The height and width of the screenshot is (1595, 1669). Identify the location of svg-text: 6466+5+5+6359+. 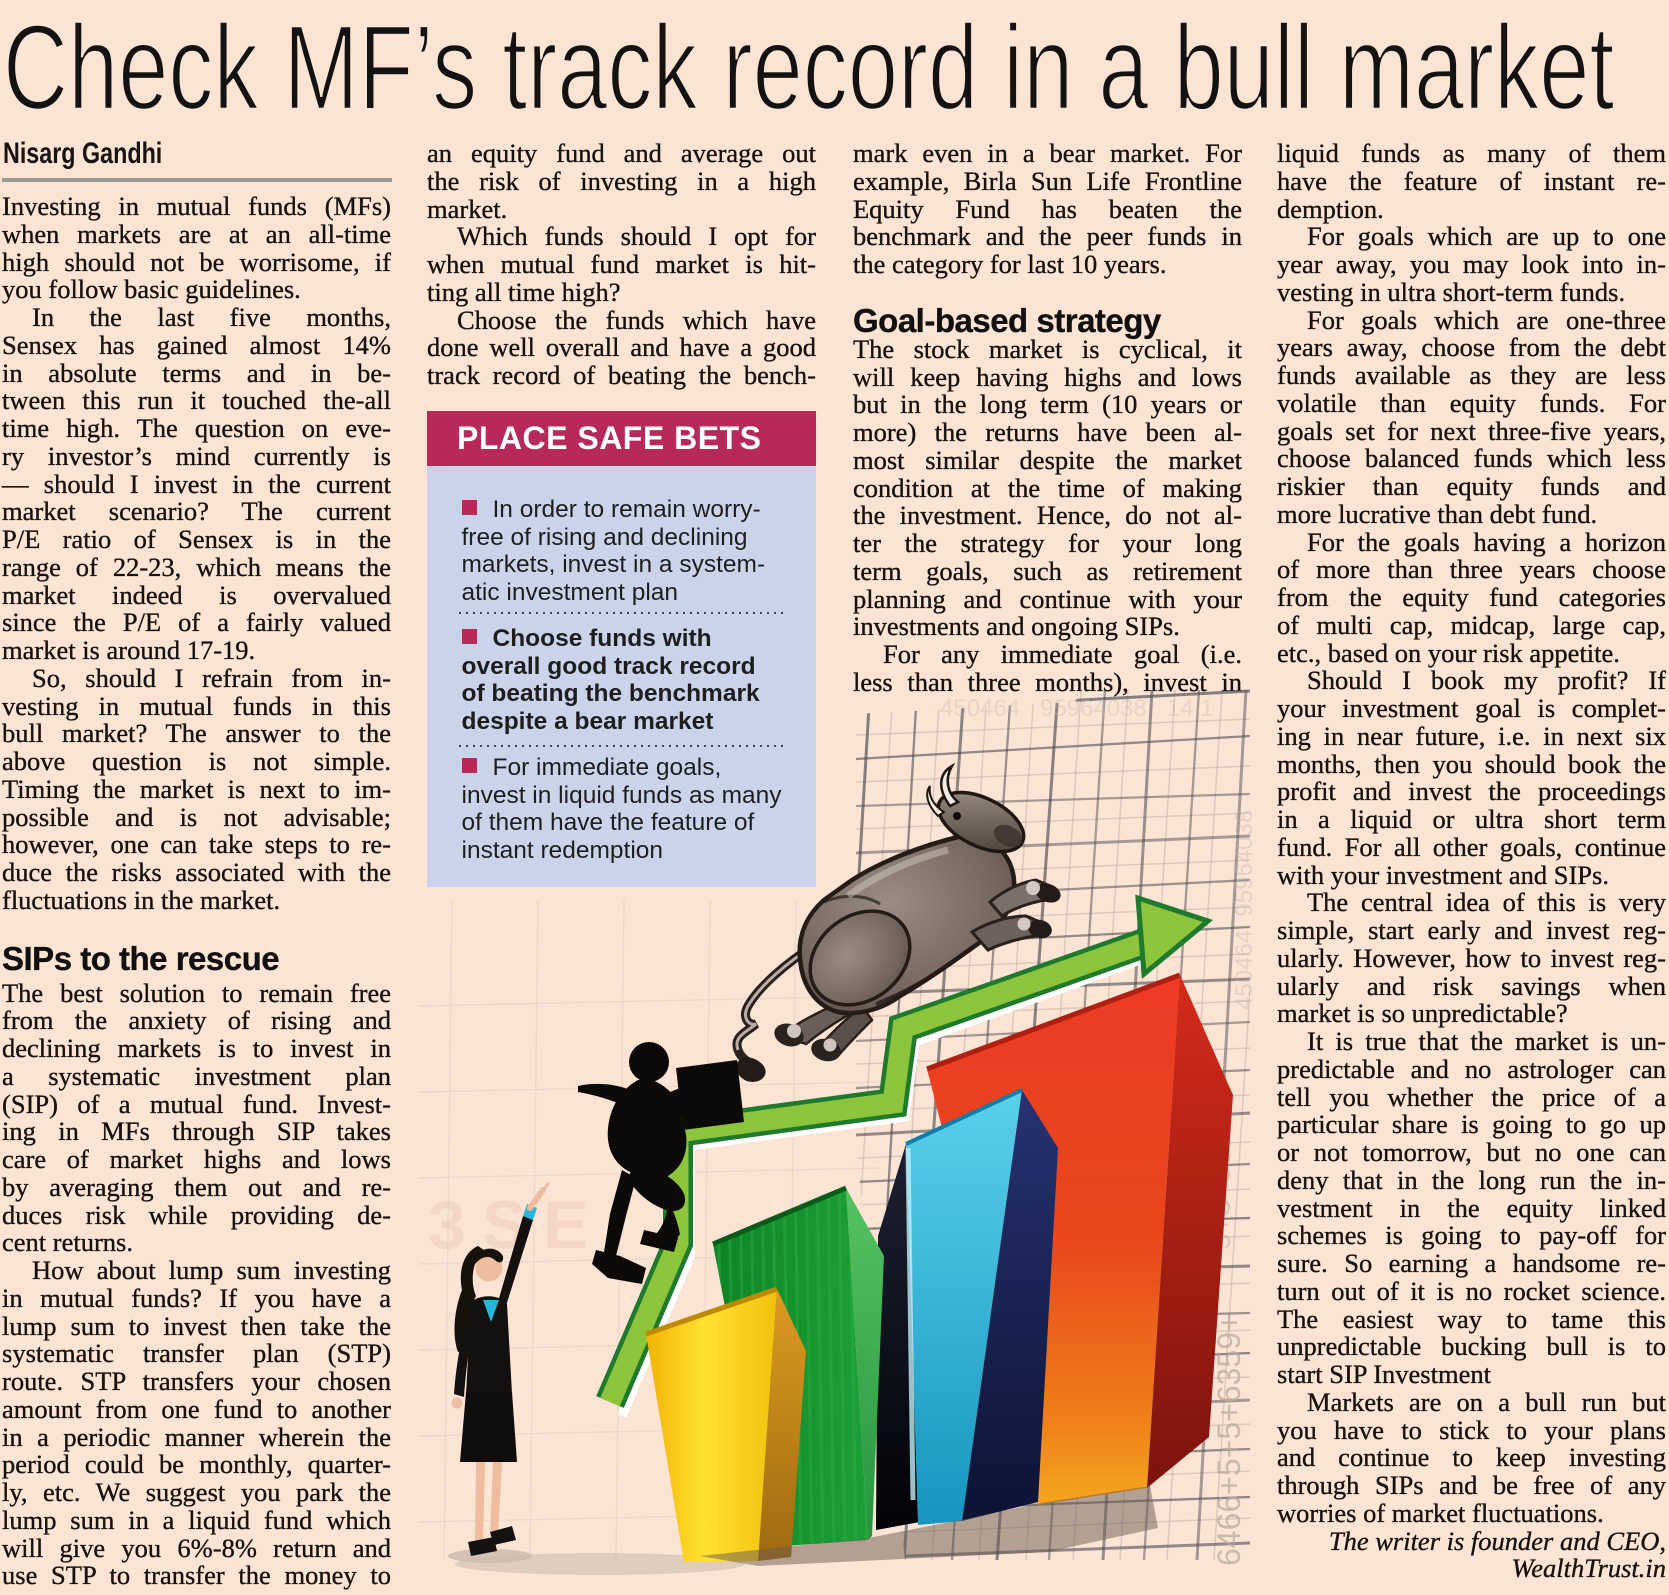
(1229, 1439).